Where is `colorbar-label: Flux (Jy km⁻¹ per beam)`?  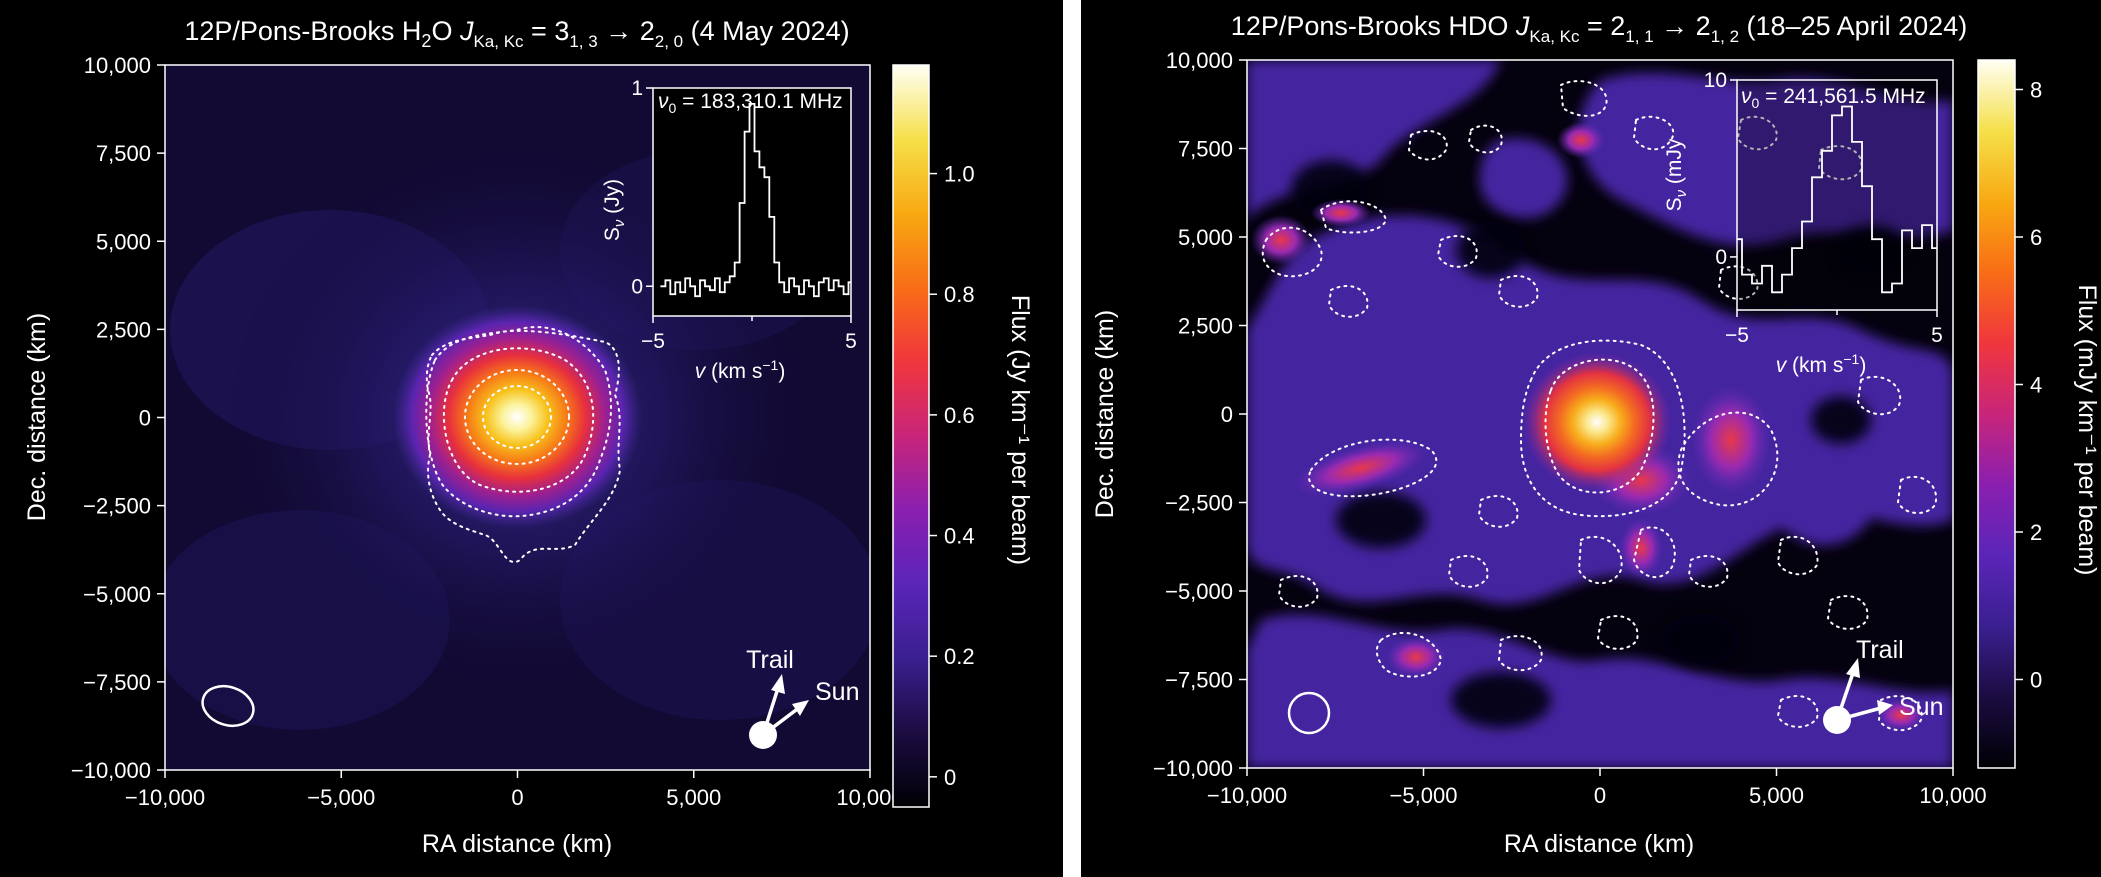 colorbar-label: Flux (Jy km⁻¹ per beam) is located at coordinates (1020, 430).